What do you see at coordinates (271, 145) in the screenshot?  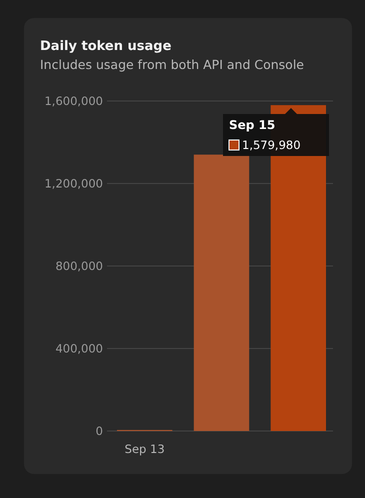 I see `data-label: 1,579,980` at bounding box center [271, 145].